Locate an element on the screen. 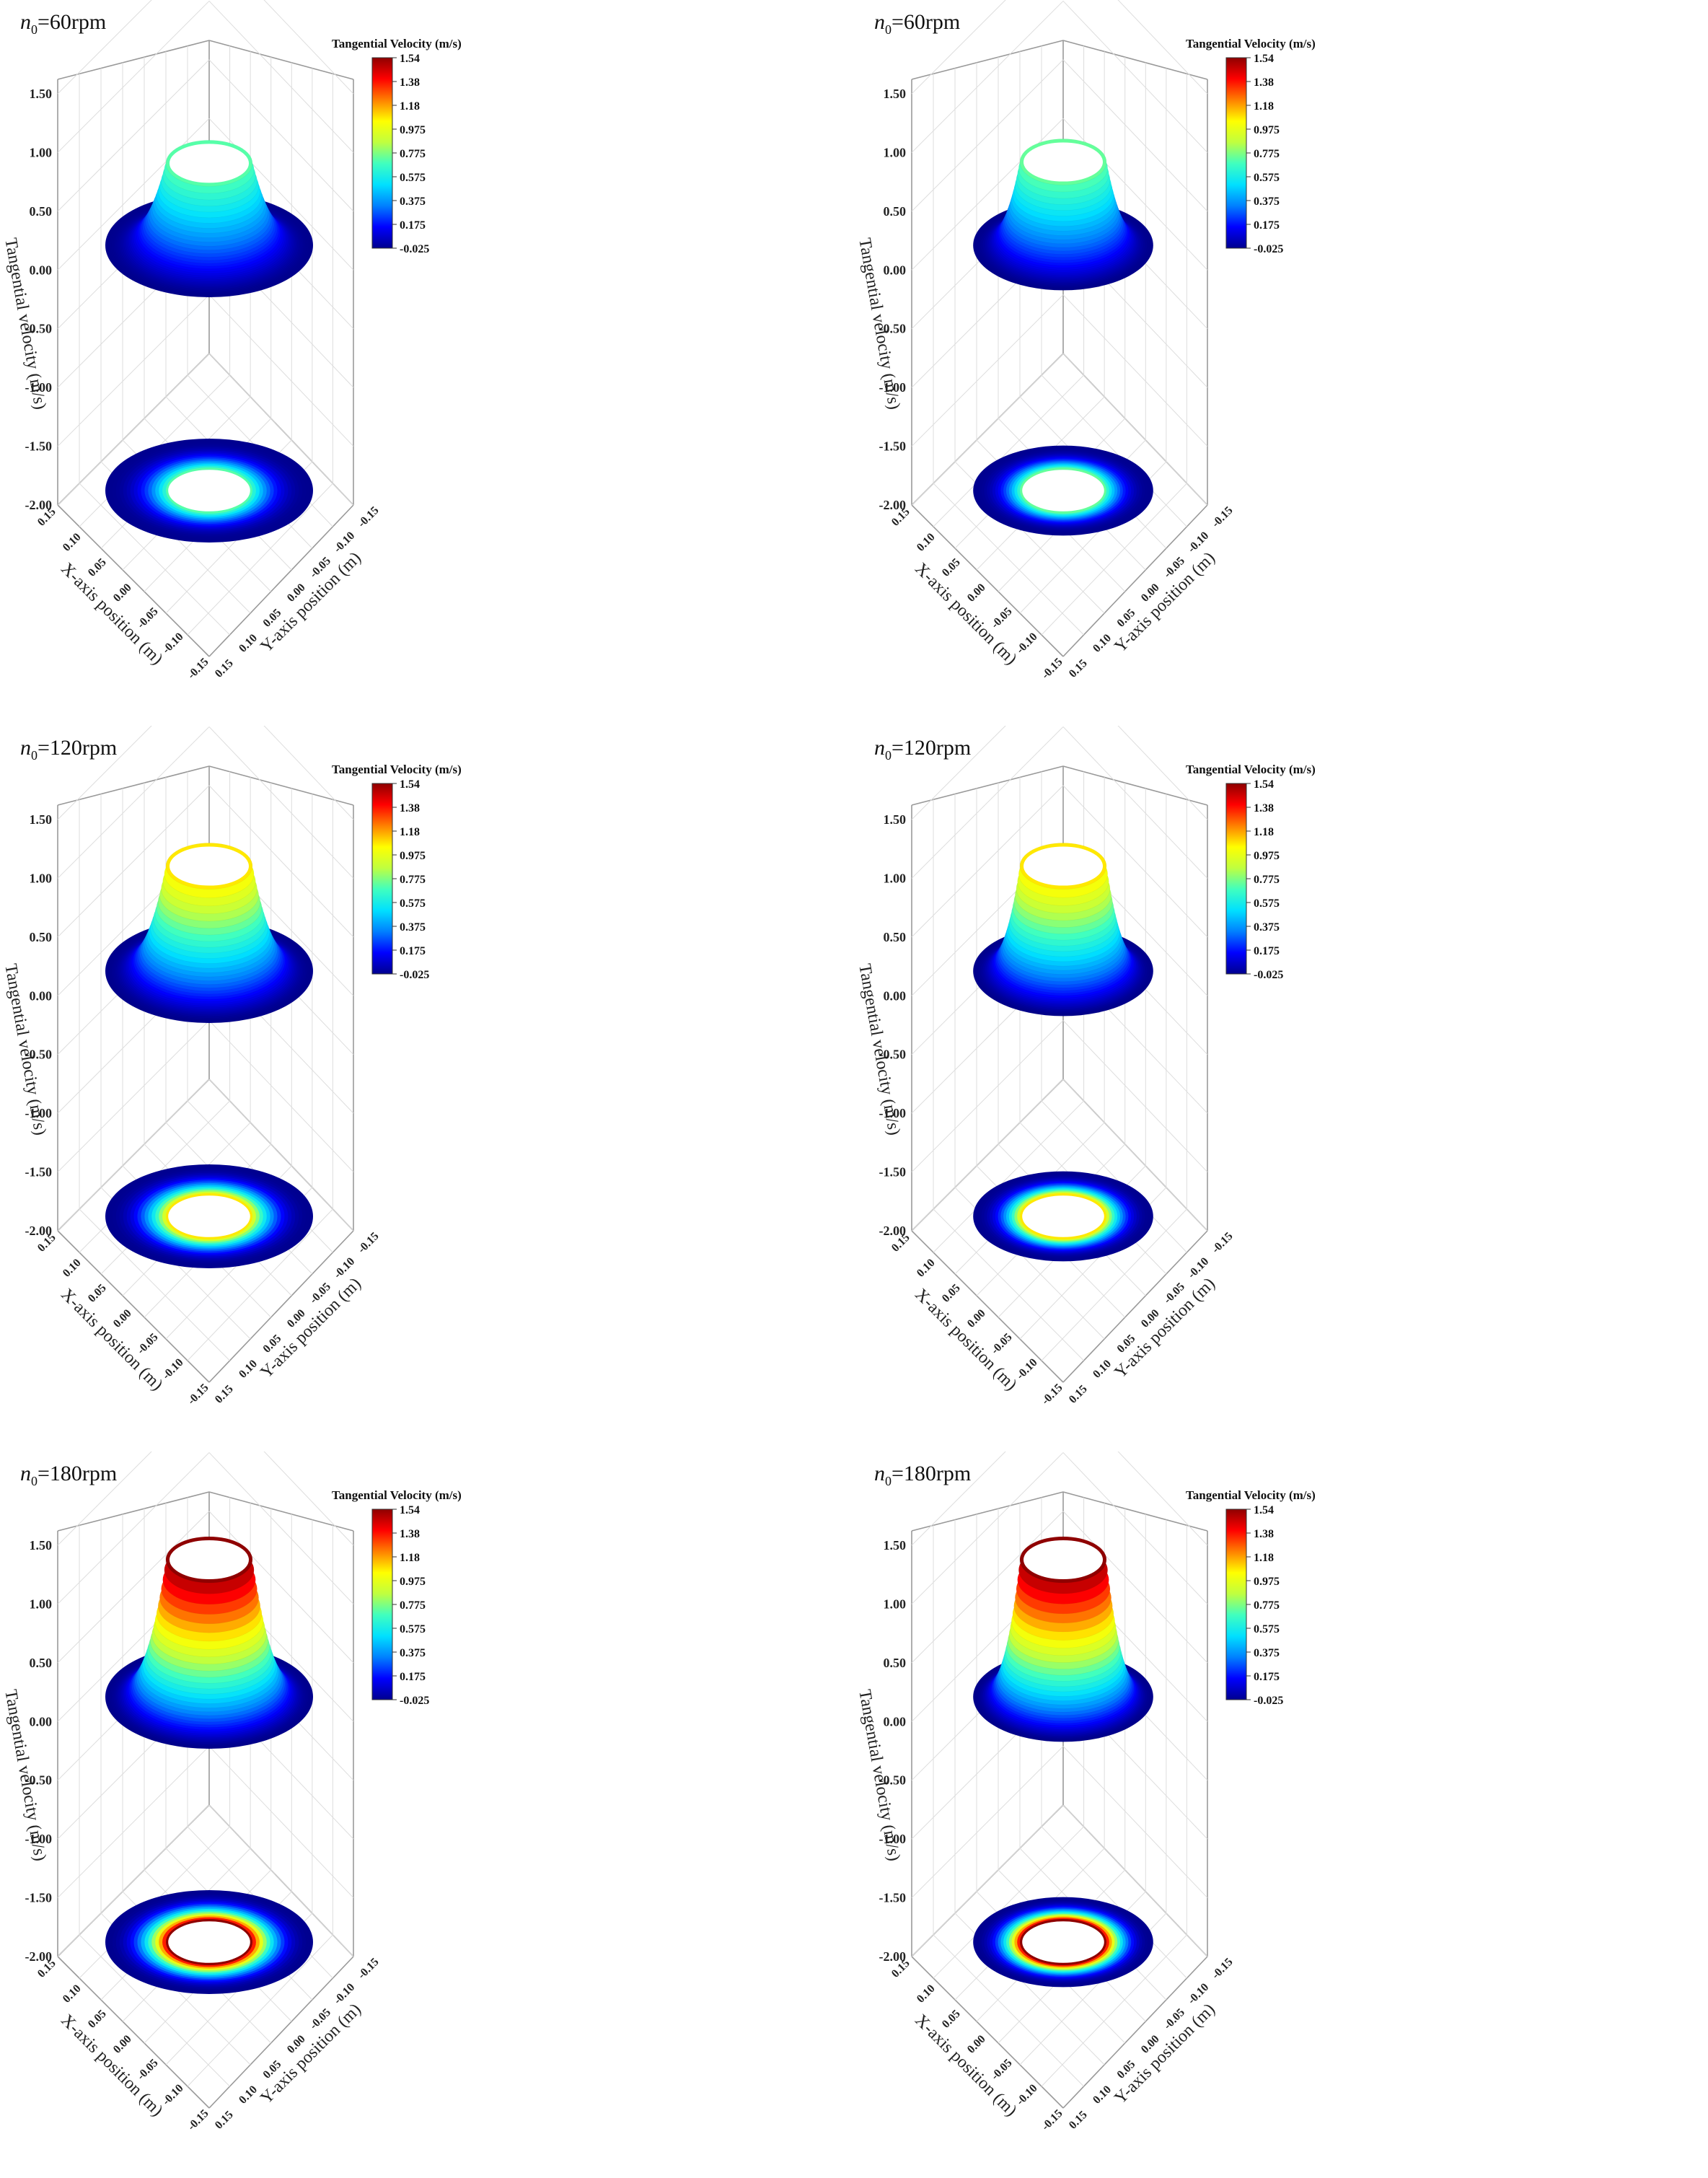 The image size is (1708, 2178). velocity-surface is located at coordinates (209, 1642).